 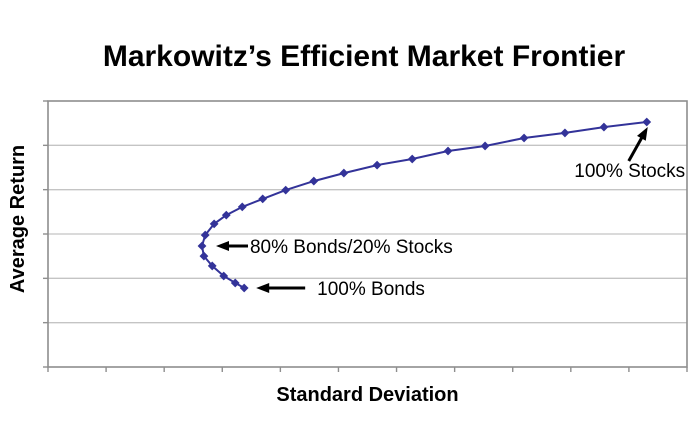 I want to click on annotation-80-bonds-20-stocks: 80% Bonds/20% Stocks, so click(x=334, y=247).